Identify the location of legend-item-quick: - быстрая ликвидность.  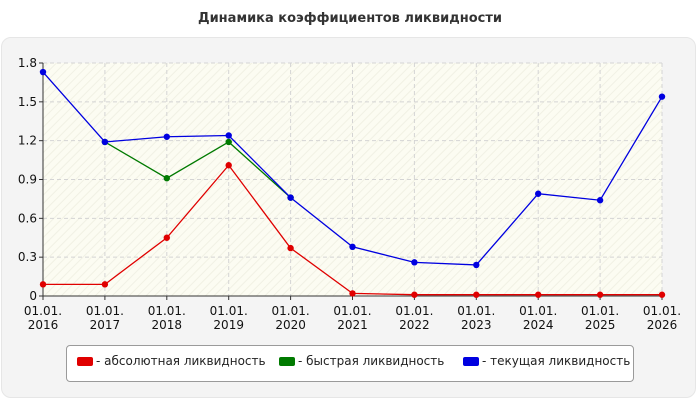
(361, 361).